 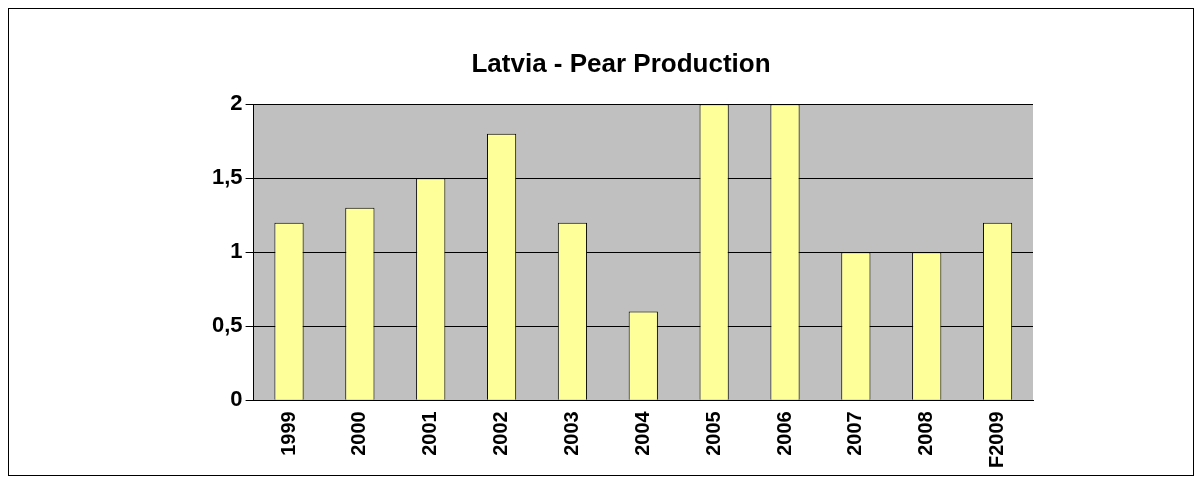 What do you see at coordinates (641, 433) in the screenshot?
I see `x-tick-label: 2004` at bounding box center [641, 433].